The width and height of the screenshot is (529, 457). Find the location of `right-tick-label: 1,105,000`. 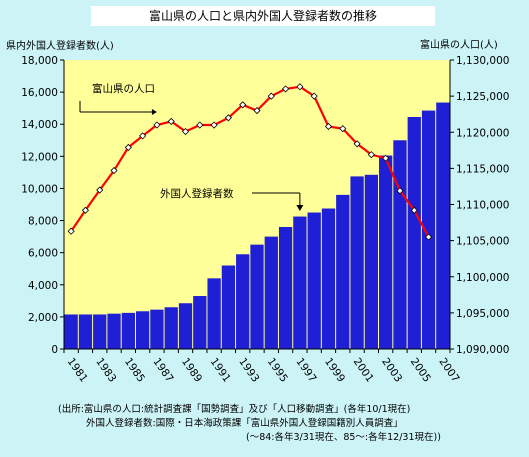

right-tick-label: 1,105,000 is located at coordinates (482, 242).